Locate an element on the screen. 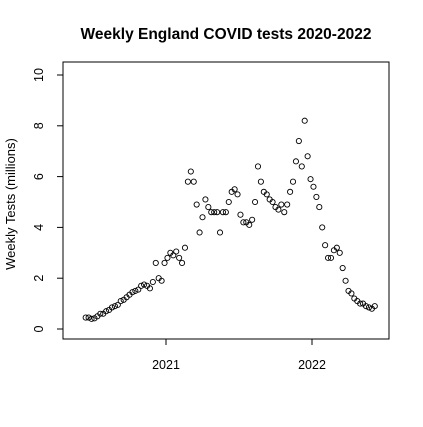 This screenshot has height=427, width=423. y-tick-label: 2 is located at coordinates (39, 278).